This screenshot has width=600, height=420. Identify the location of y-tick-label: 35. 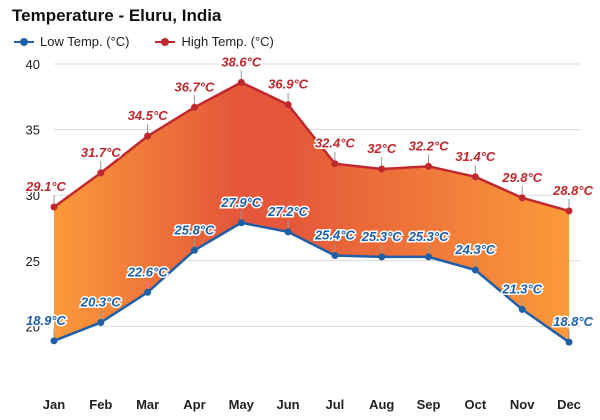
(33, 130).